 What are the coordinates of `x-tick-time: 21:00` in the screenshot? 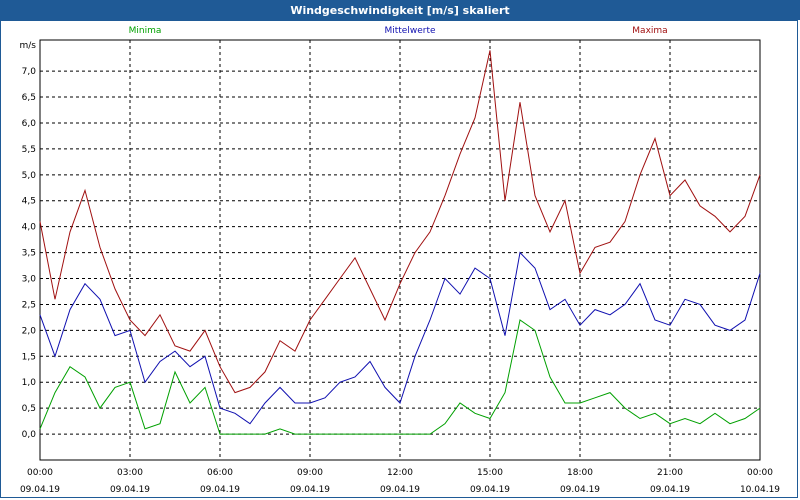 It's located at (670, 473).